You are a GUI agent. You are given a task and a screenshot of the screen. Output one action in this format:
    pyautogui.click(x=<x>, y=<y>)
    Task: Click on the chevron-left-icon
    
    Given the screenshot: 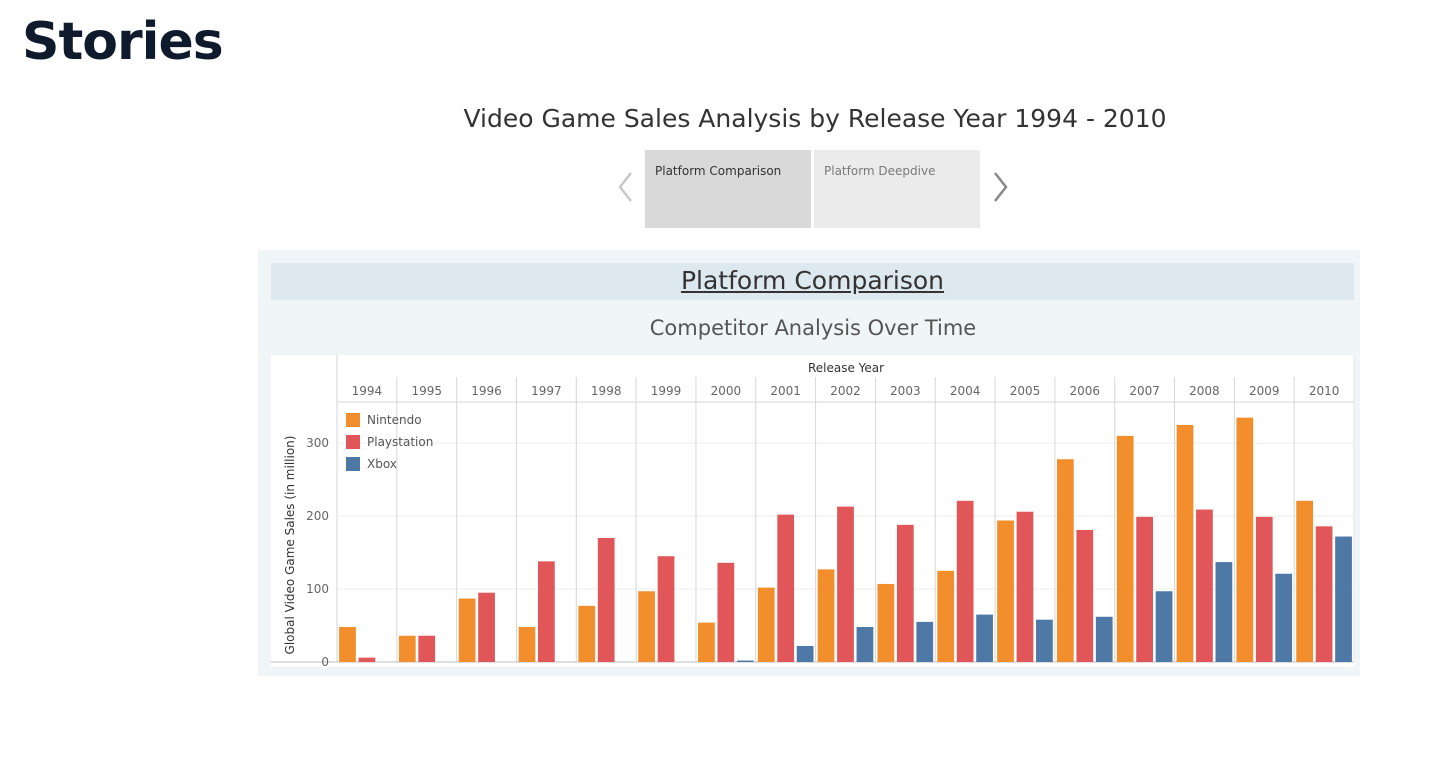 What is the action you would take?
    pyautogui.click(x=626, y=187)
    